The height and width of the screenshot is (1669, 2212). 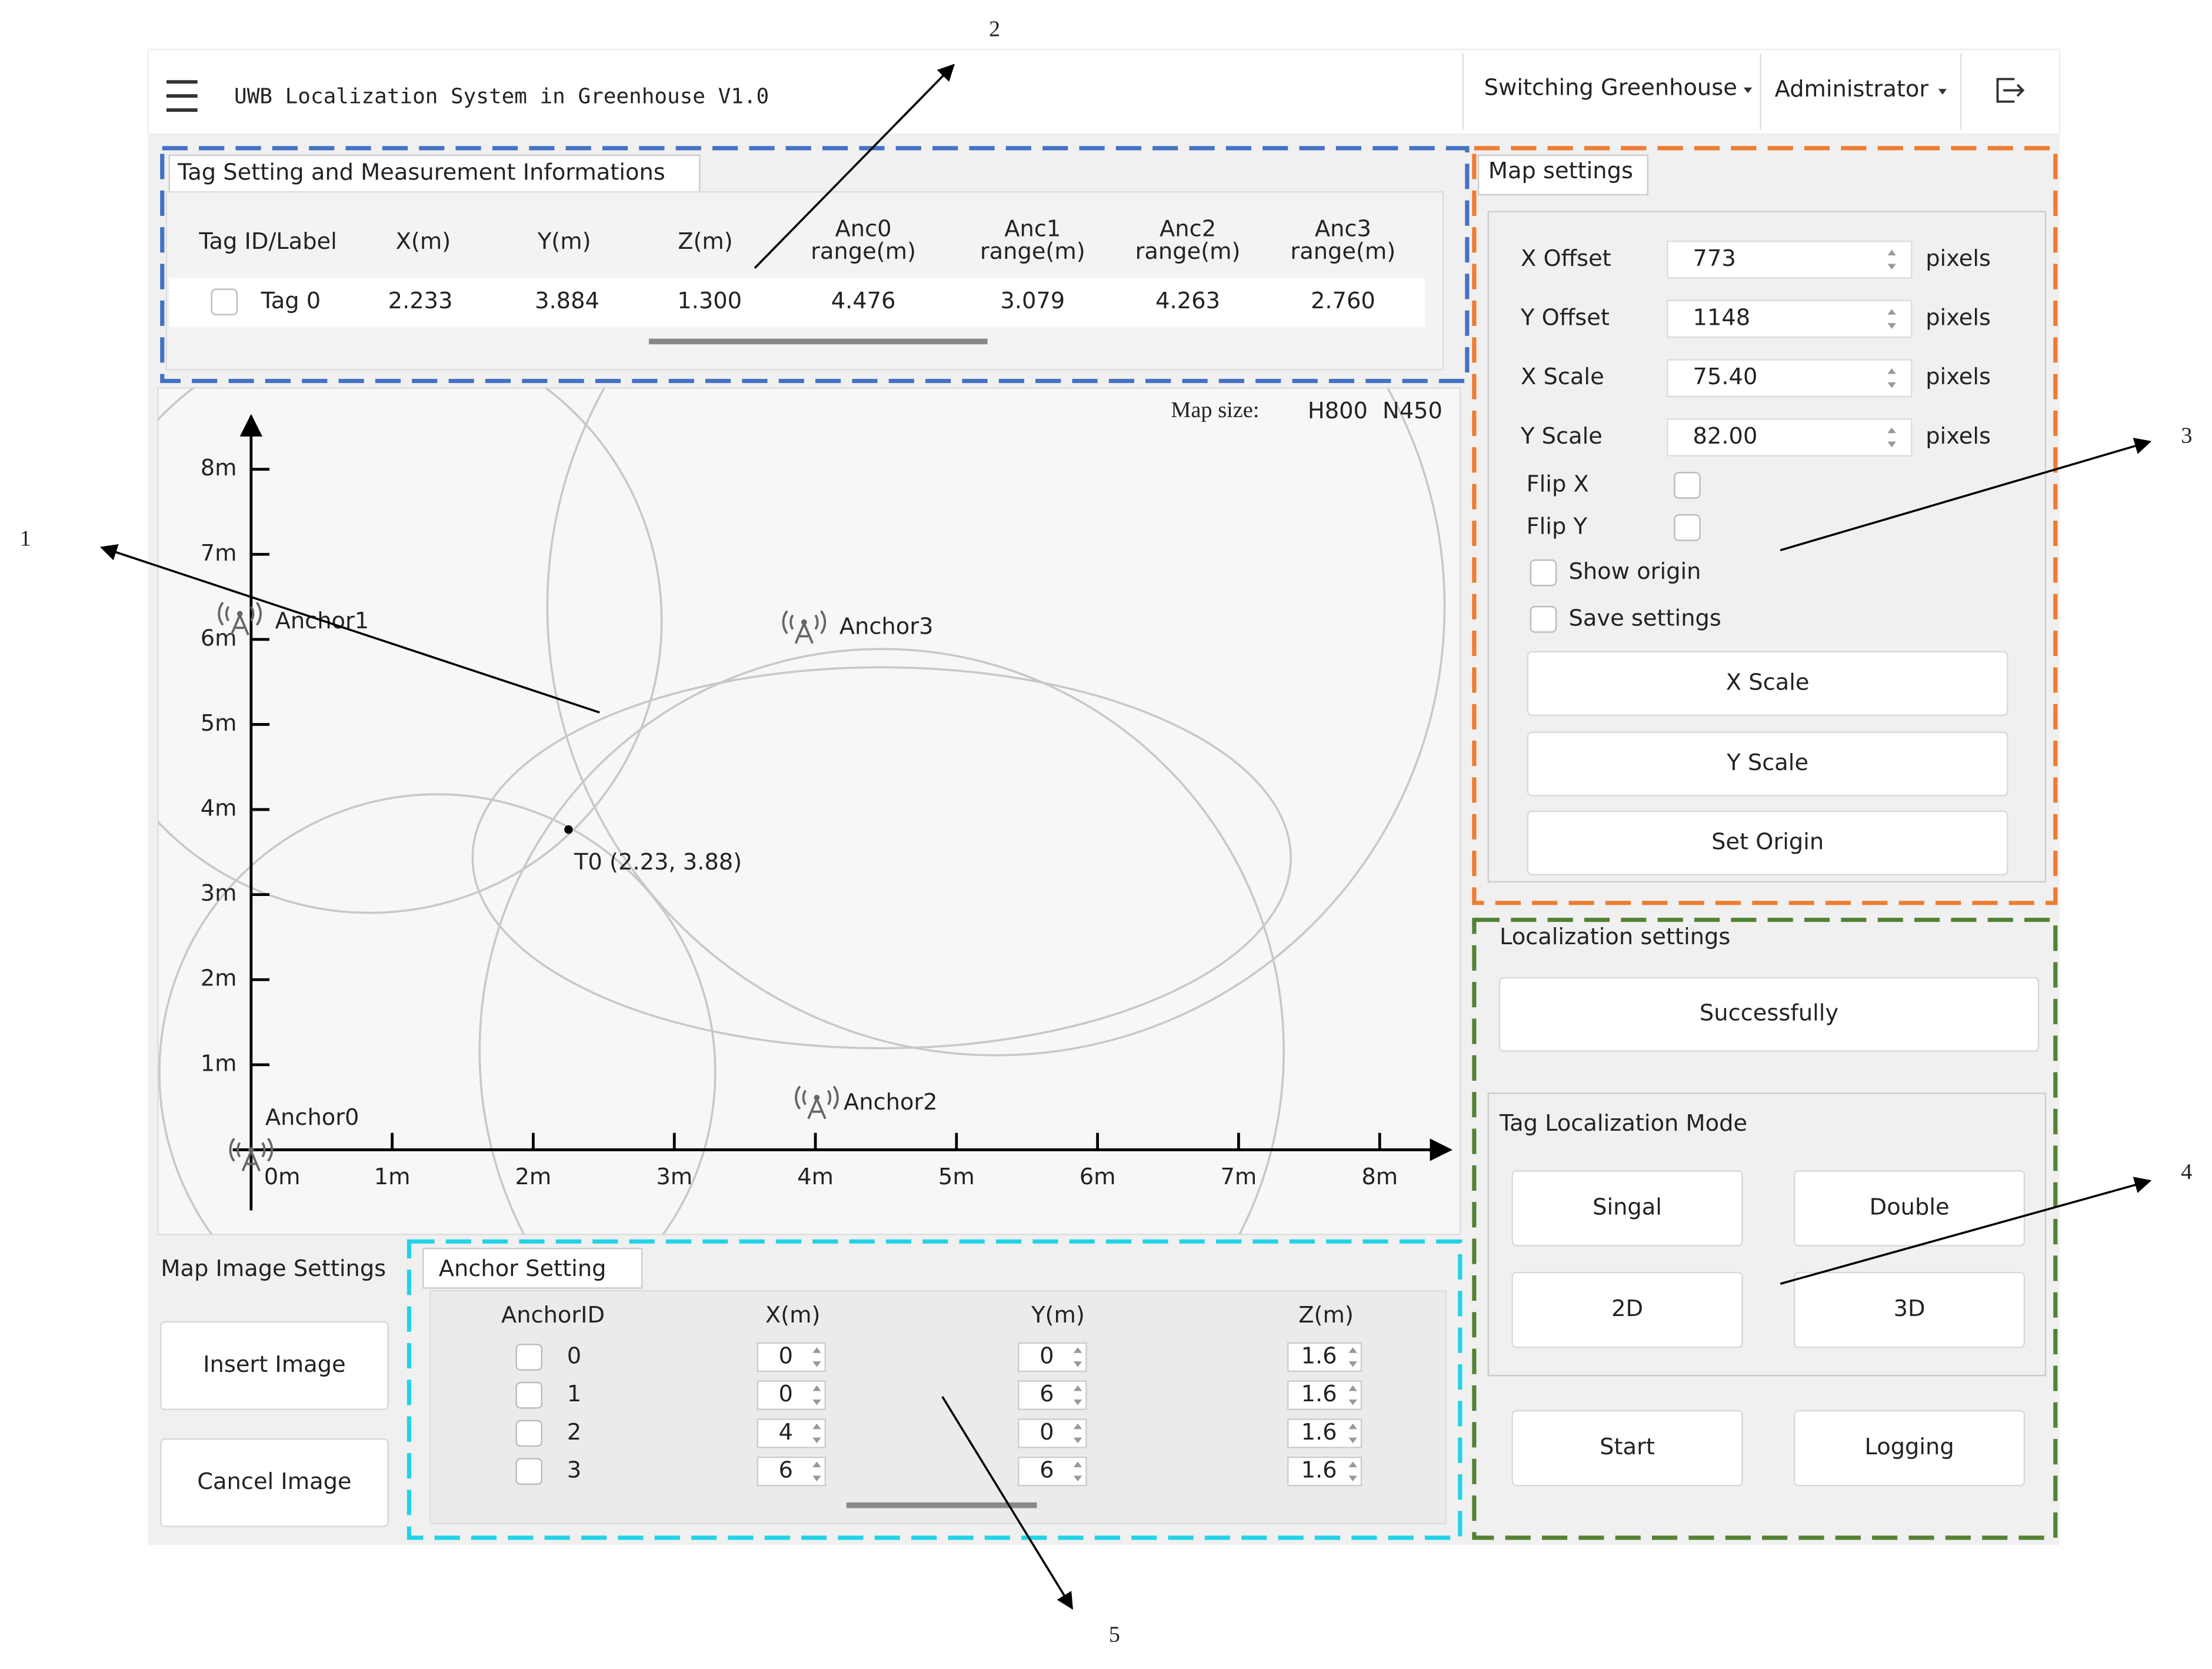 What do you see at coordinates (291, 301) in the screenshot?
I see `cell: Tag 0` at bounding box center [291, 301].